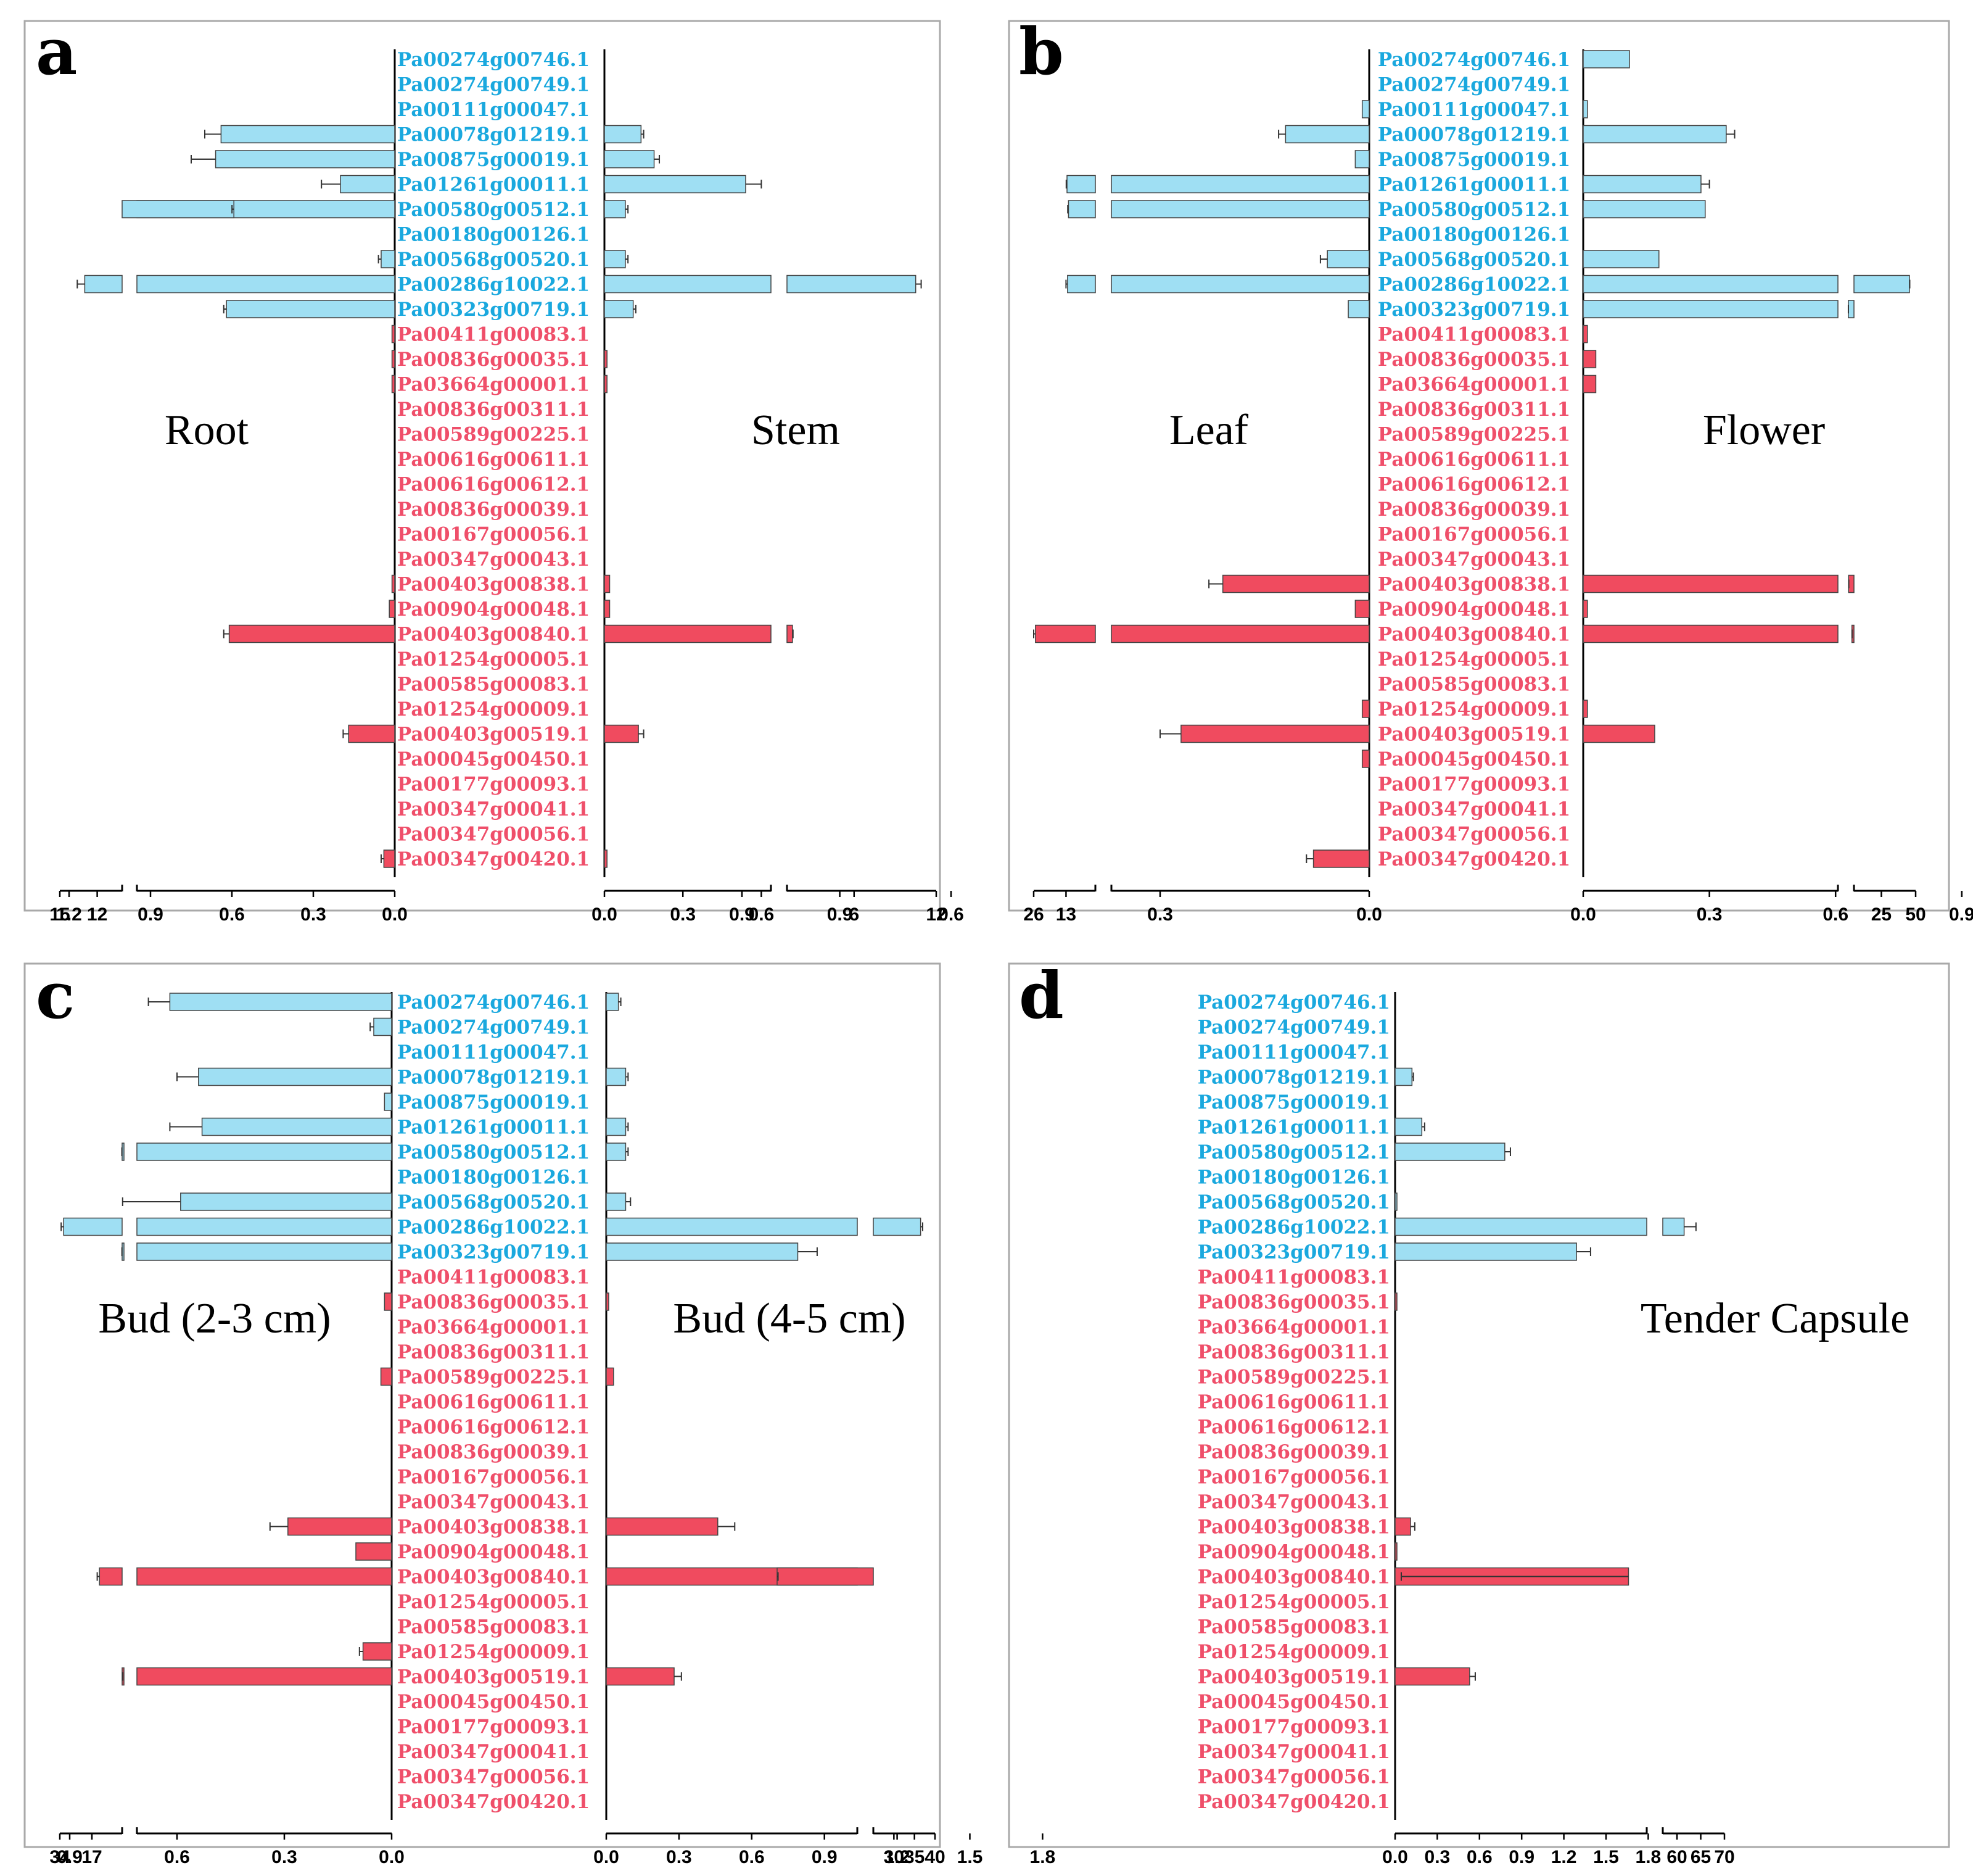  Describe the element at coordinates (1294, 1702) in the screenshot. I see `gene-label: Pa00045g00450.1` at that location.